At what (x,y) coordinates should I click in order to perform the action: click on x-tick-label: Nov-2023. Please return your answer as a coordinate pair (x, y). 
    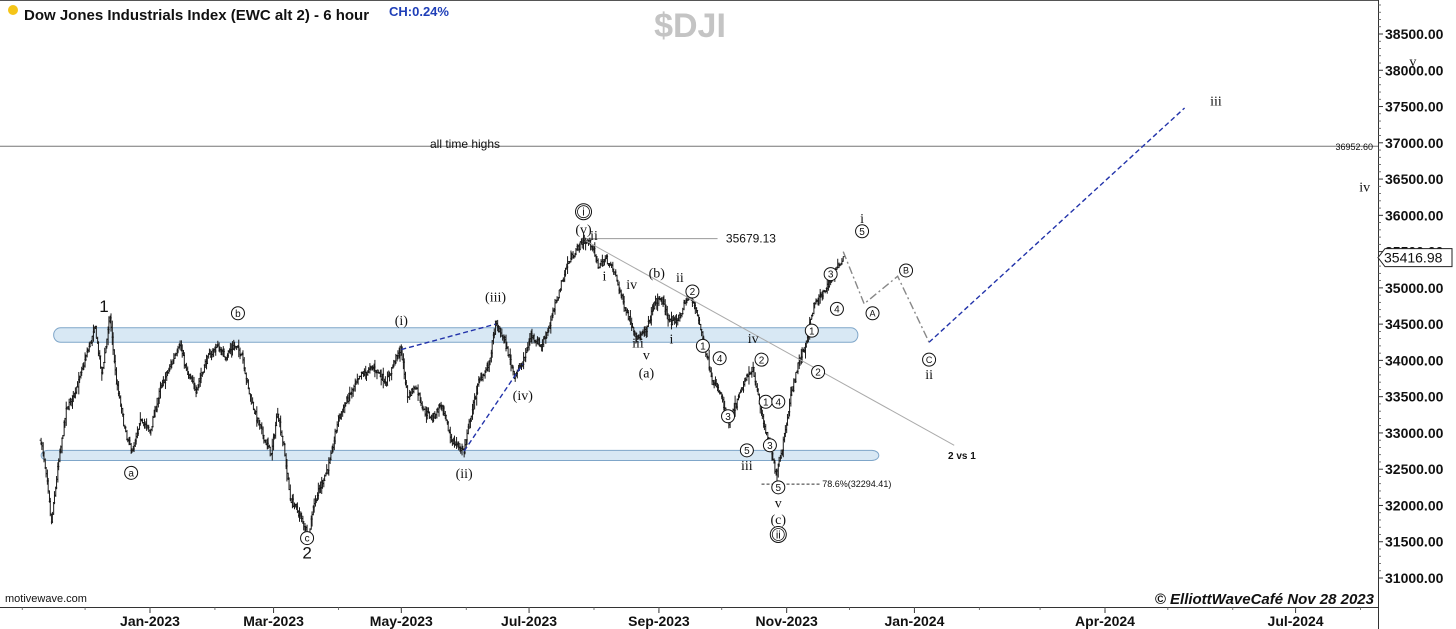
    Looking at the image, I should click on (787, 621).